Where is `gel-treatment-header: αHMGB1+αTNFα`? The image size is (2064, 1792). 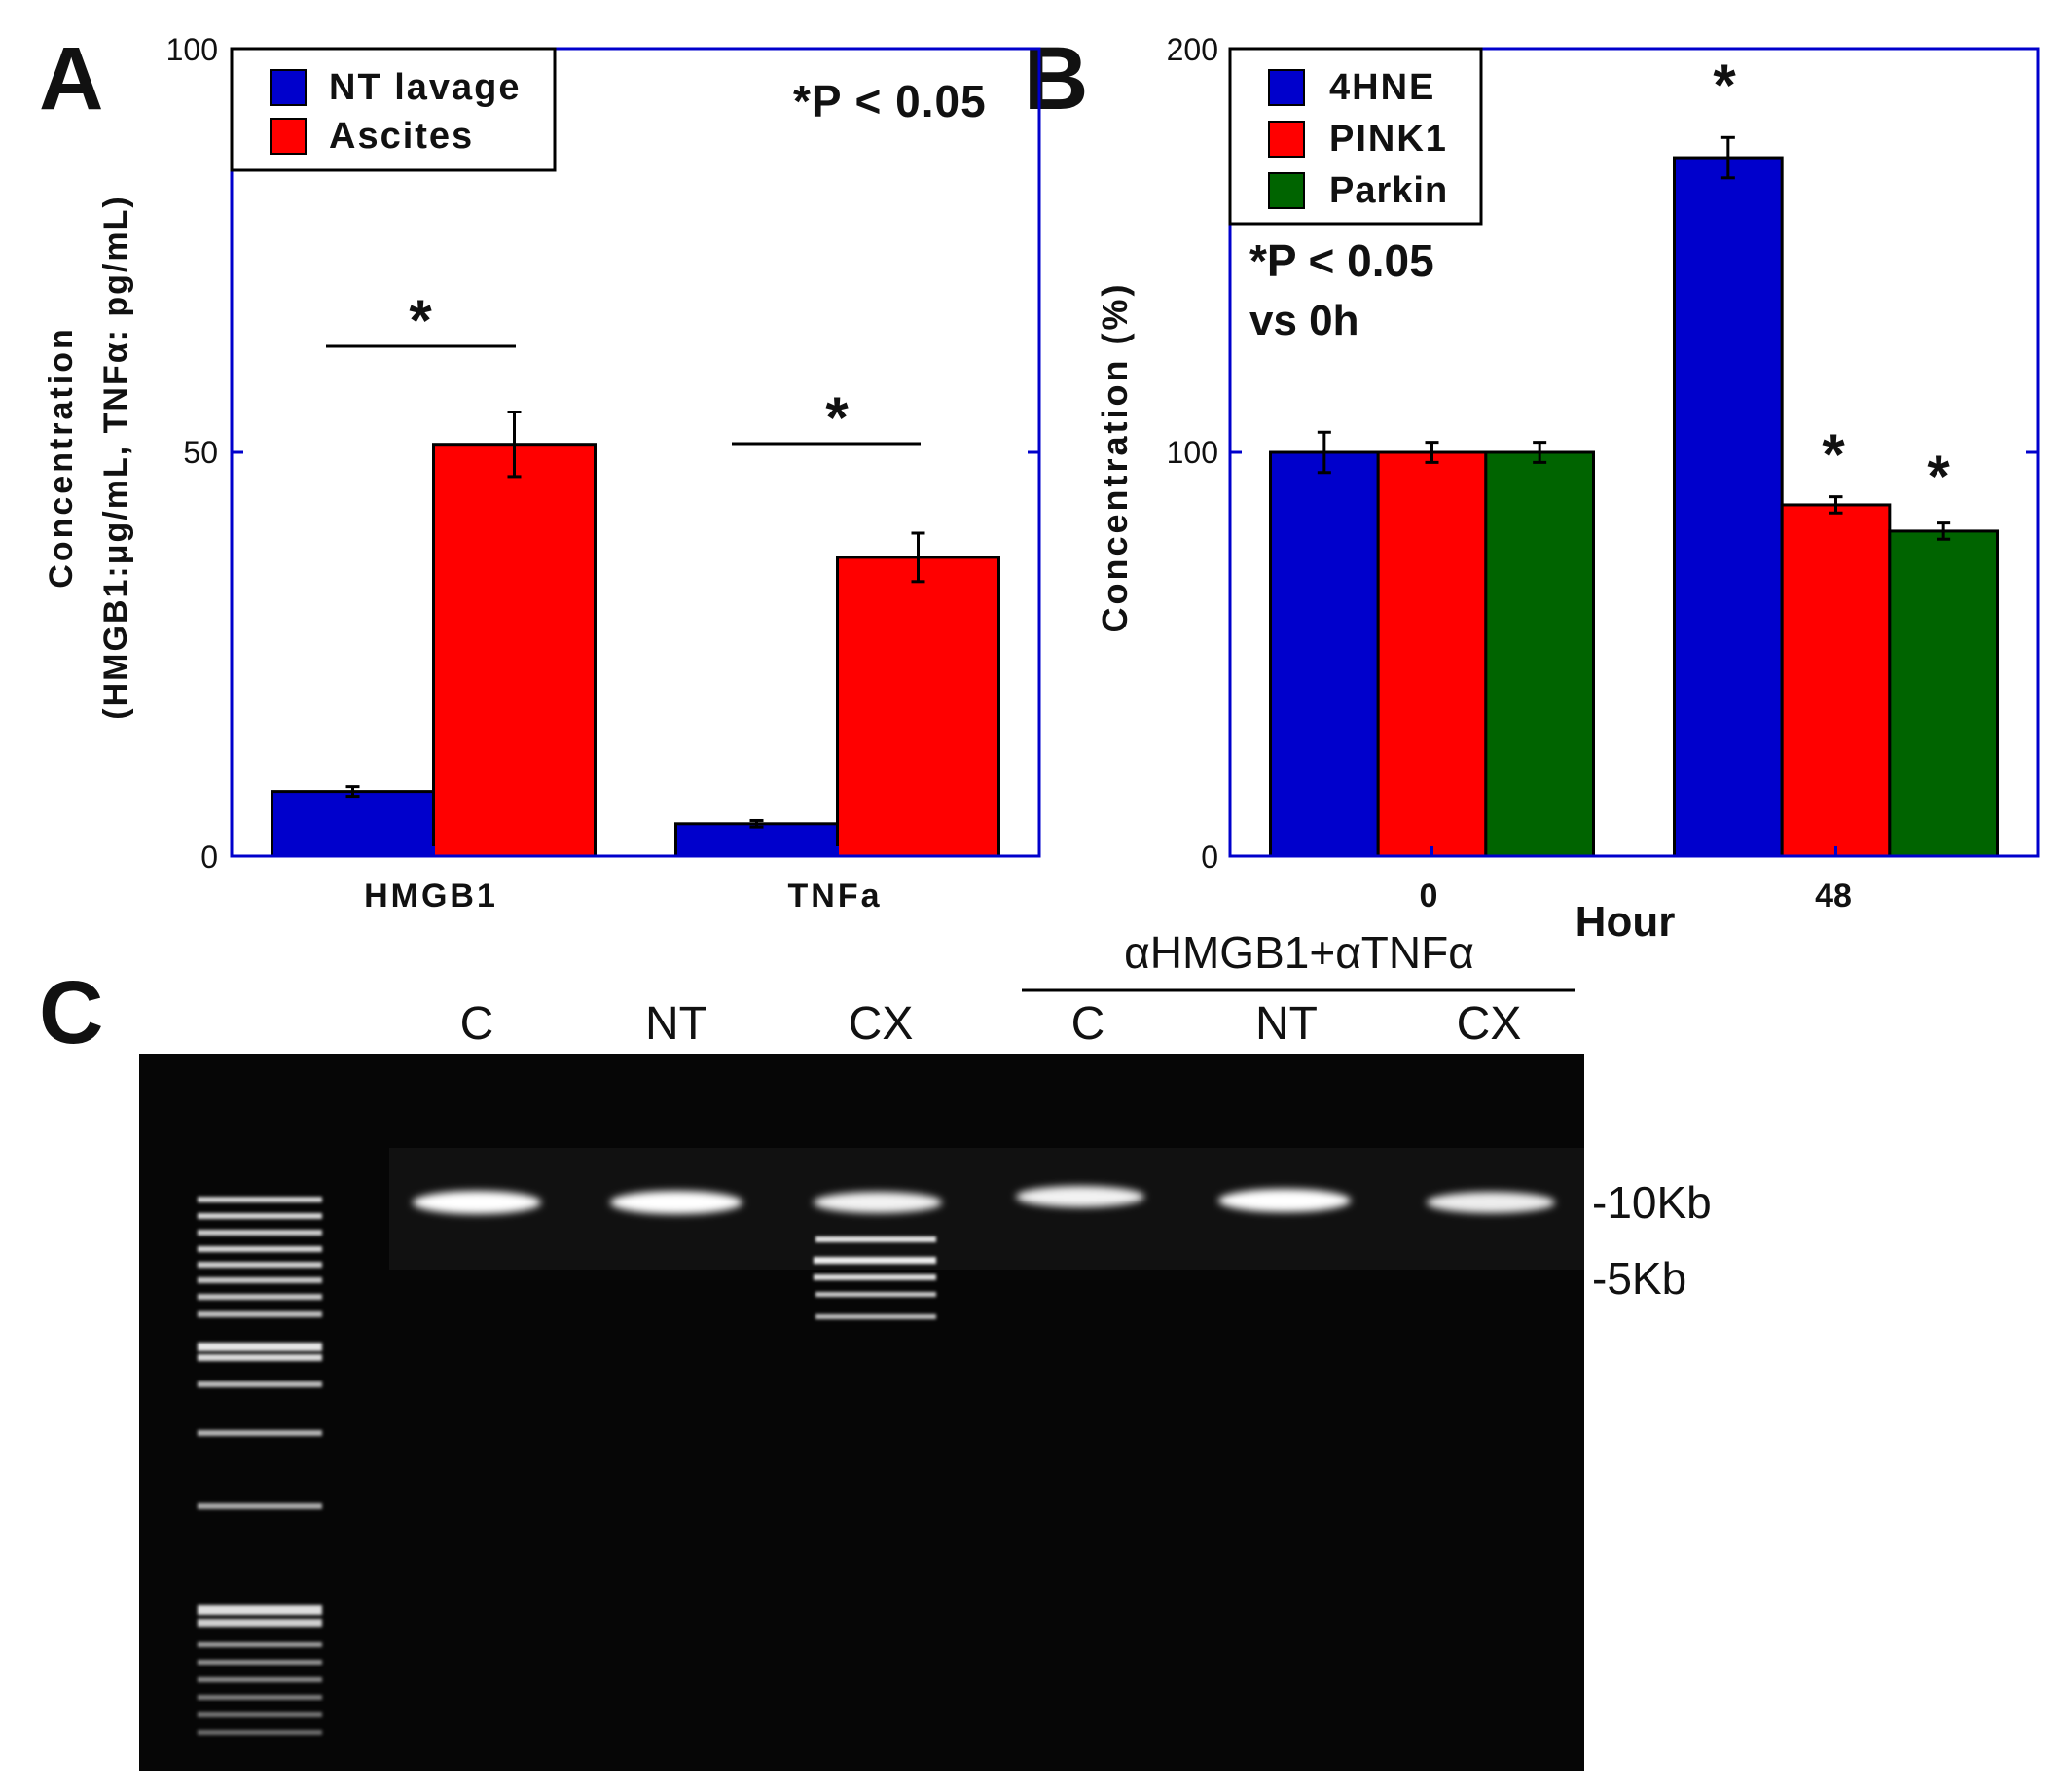 gel-treatment-header: αHMGB1+αTNFα is located at coordinates (1299, 953).